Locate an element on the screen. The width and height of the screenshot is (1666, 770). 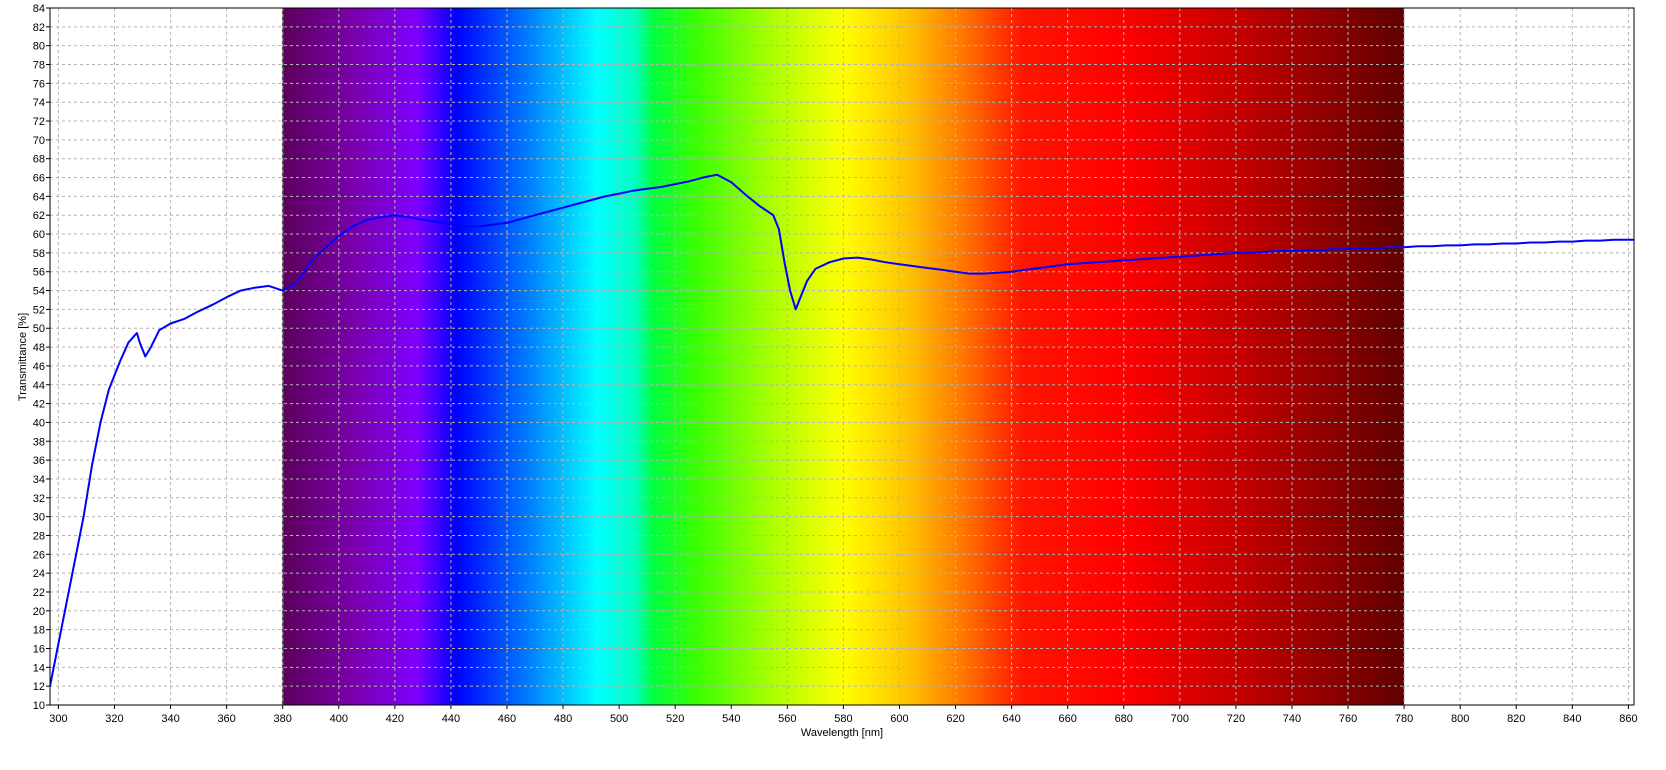
x-tick-label: 720 is located at coordinates (1236, 719).